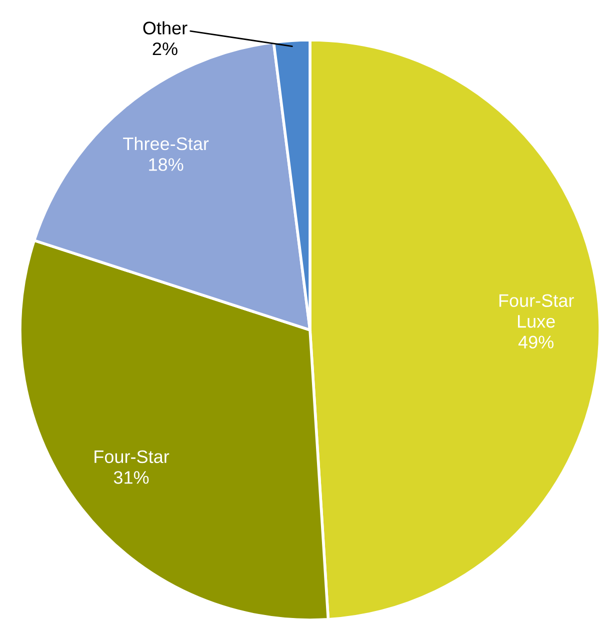 The height and width of the screenshot is (632, 609). What do you see at coordinates (536, 342) in the screenshot?
I see `data-label: 49%` at bounding box center [536, 342].